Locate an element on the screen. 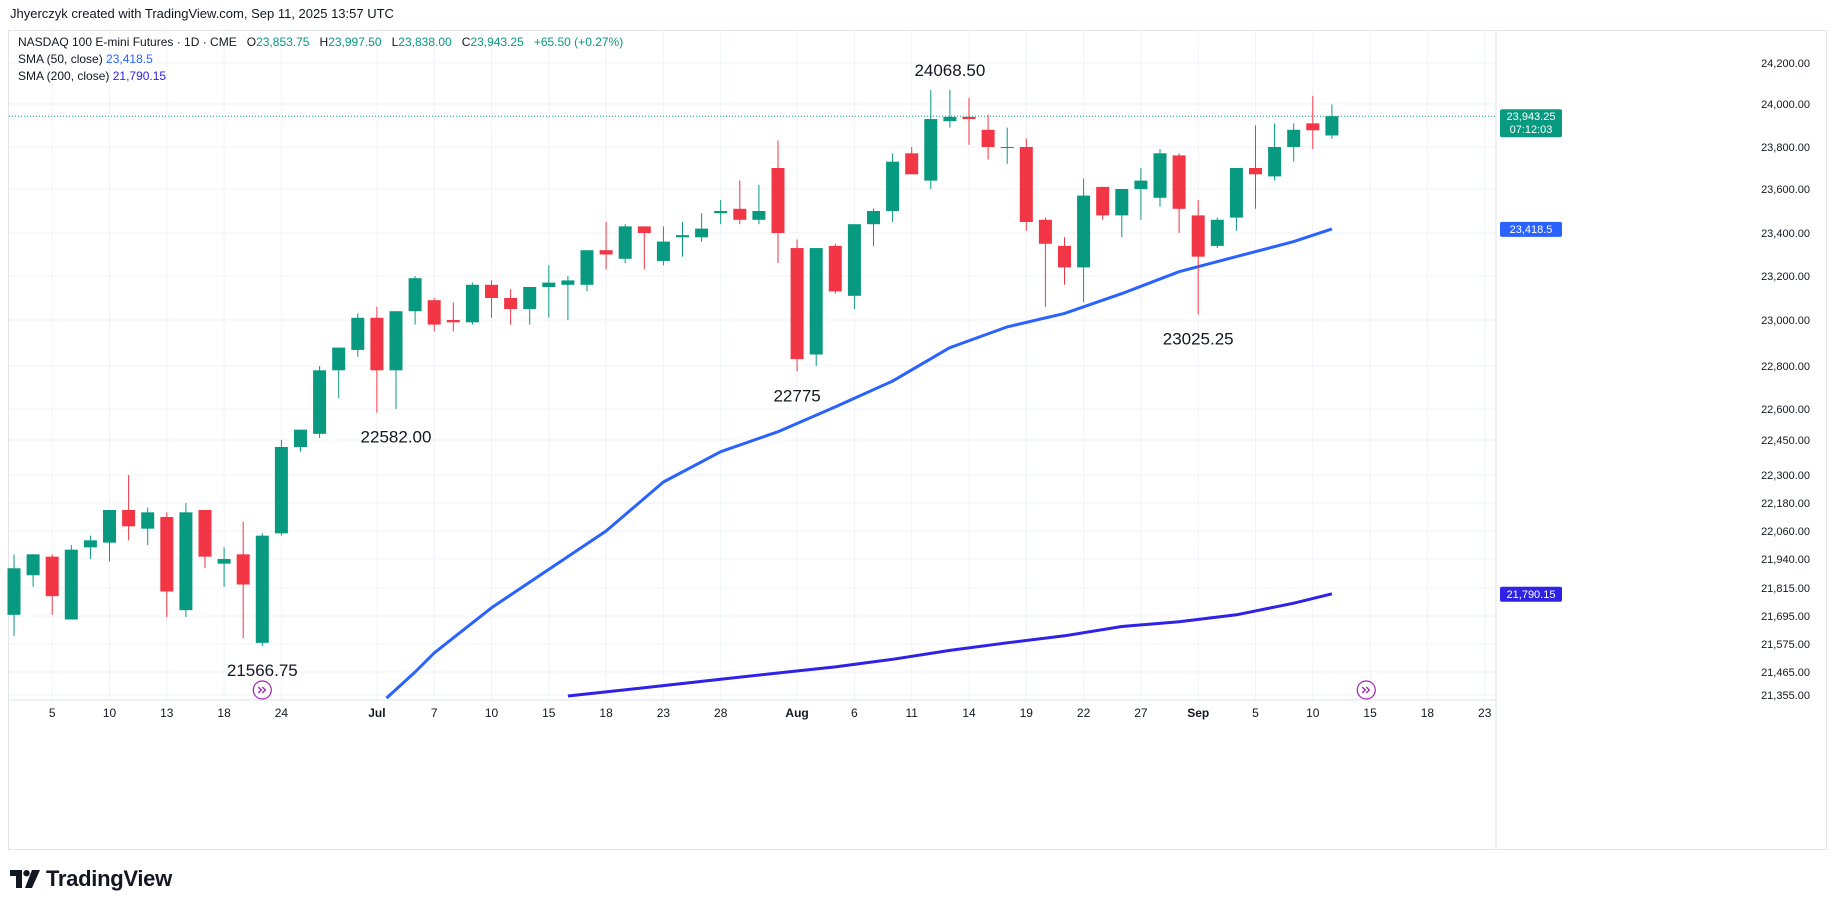 The height and width of the screenshot is (909, 1835). low-label: L is located at coordinates (395, 42).